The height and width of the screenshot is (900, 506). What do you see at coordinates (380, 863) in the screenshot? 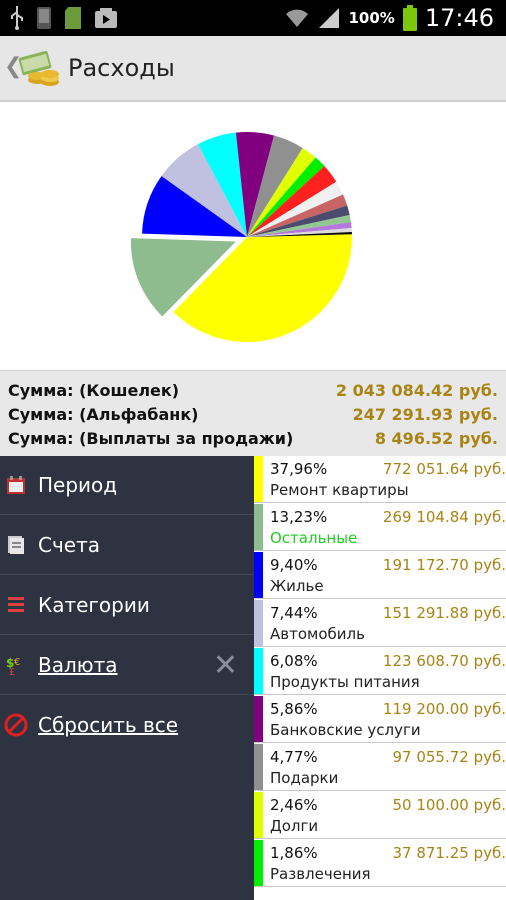
I see `list-item: 1,86% 37 871.25 руб. Развлечения` at bounding box center [380, 863].